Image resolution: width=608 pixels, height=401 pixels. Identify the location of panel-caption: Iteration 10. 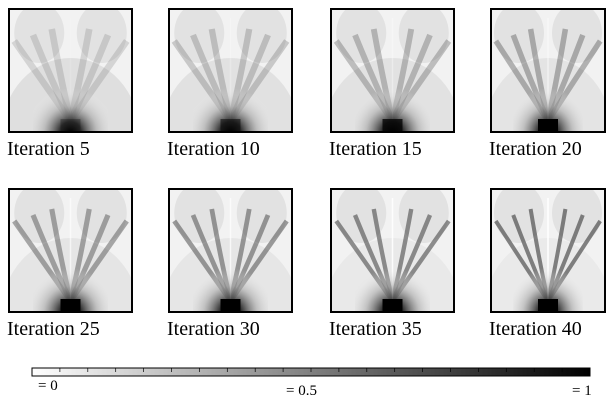
(213, 149).